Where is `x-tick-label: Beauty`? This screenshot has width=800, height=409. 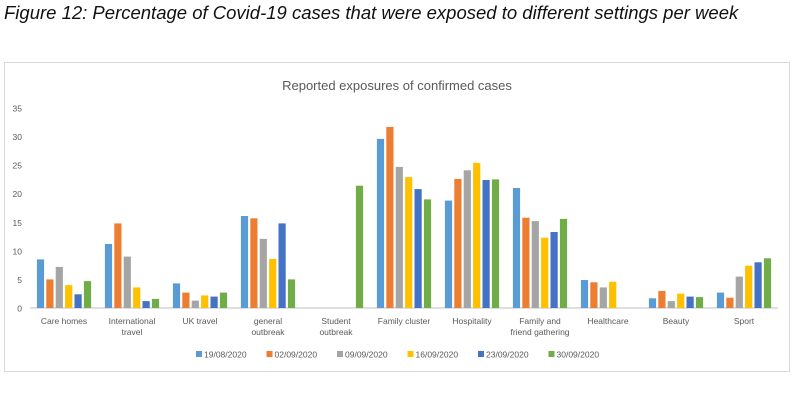
x-tick-label: Beauty is located at coordinates (676, 321).